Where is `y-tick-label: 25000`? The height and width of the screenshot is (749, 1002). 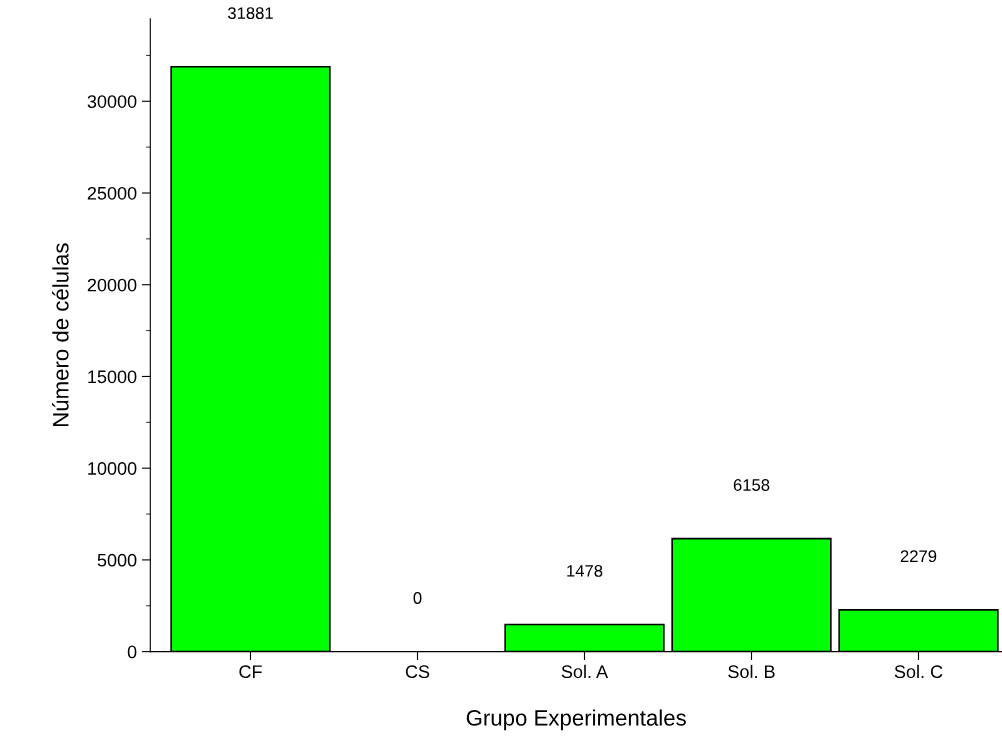
y-tick-label: 25000 is located at coordinates (112, 193).